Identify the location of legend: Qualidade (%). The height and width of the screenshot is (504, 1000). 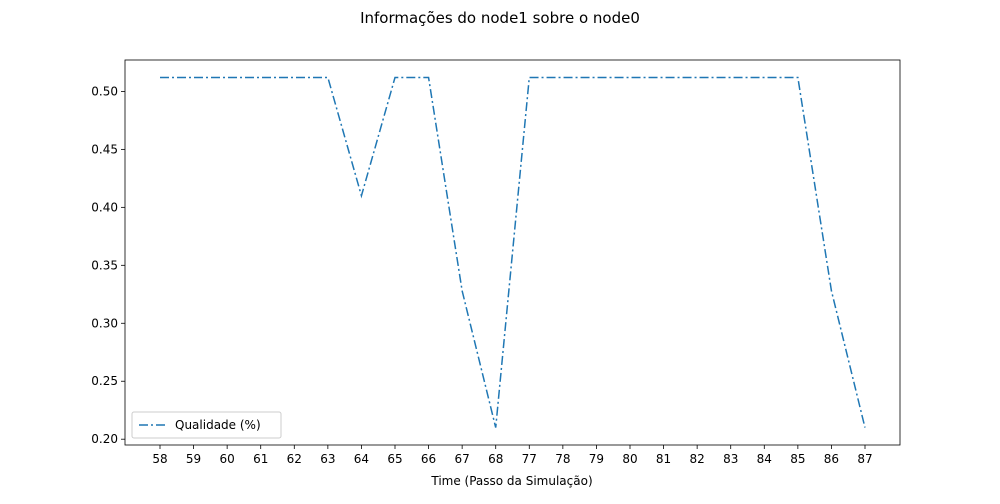
(206, 425).